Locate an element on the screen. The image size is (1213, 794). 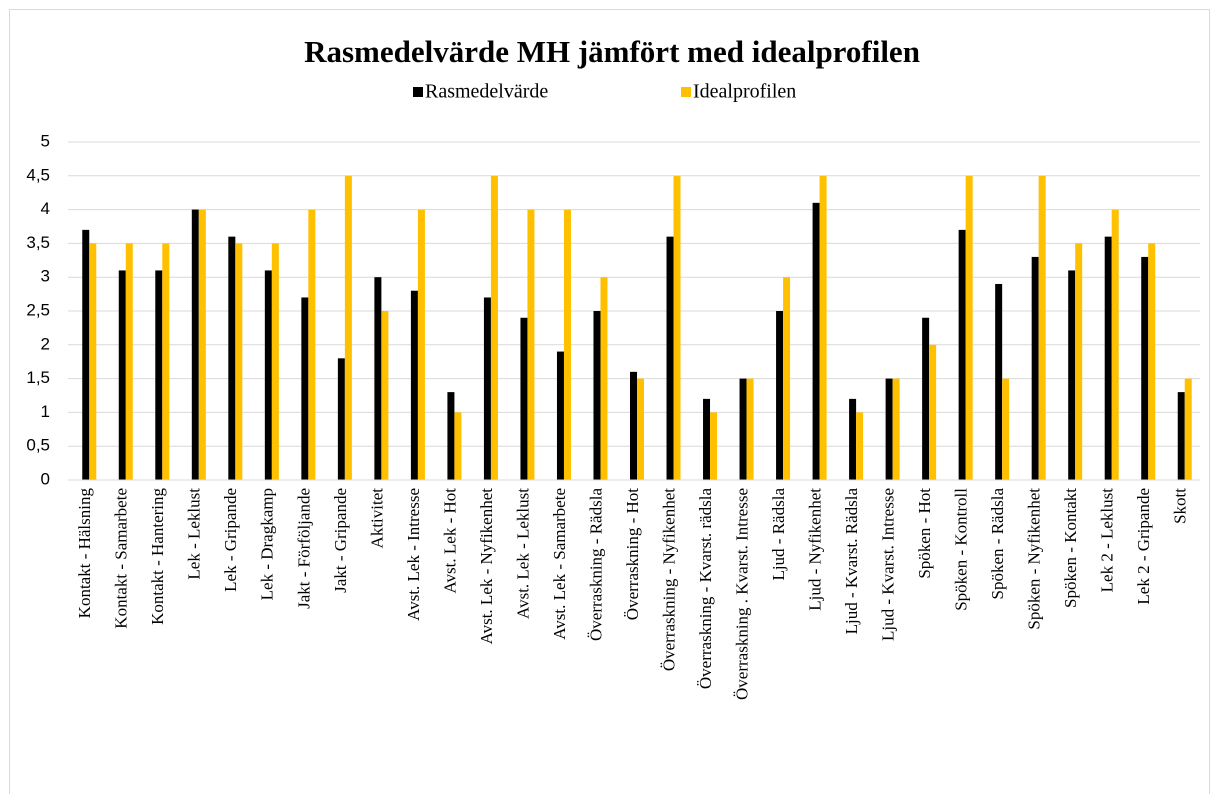
y-tick-label: 2,5 is located at coordinates (38, 309).